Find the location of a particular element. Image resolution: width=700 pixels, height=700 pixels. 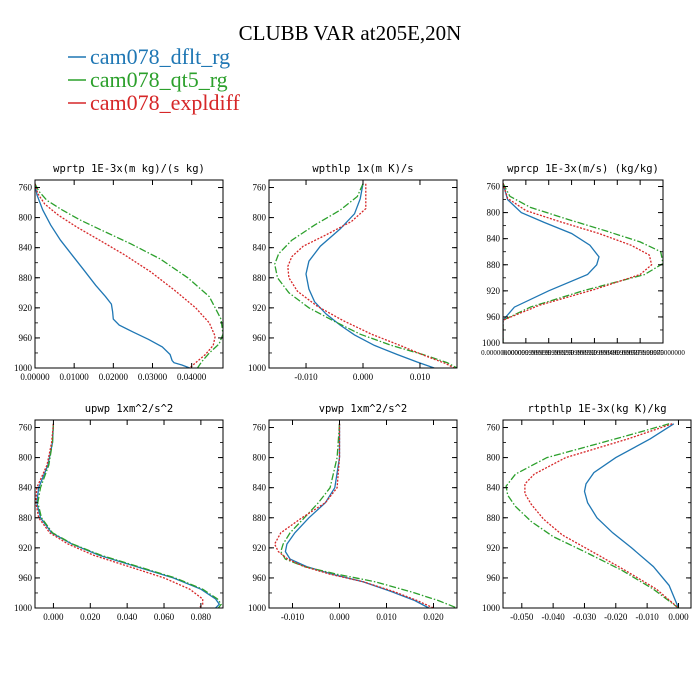

legend-label-qt5: cam078_qt5_rg is located at coordinates (159, 79).